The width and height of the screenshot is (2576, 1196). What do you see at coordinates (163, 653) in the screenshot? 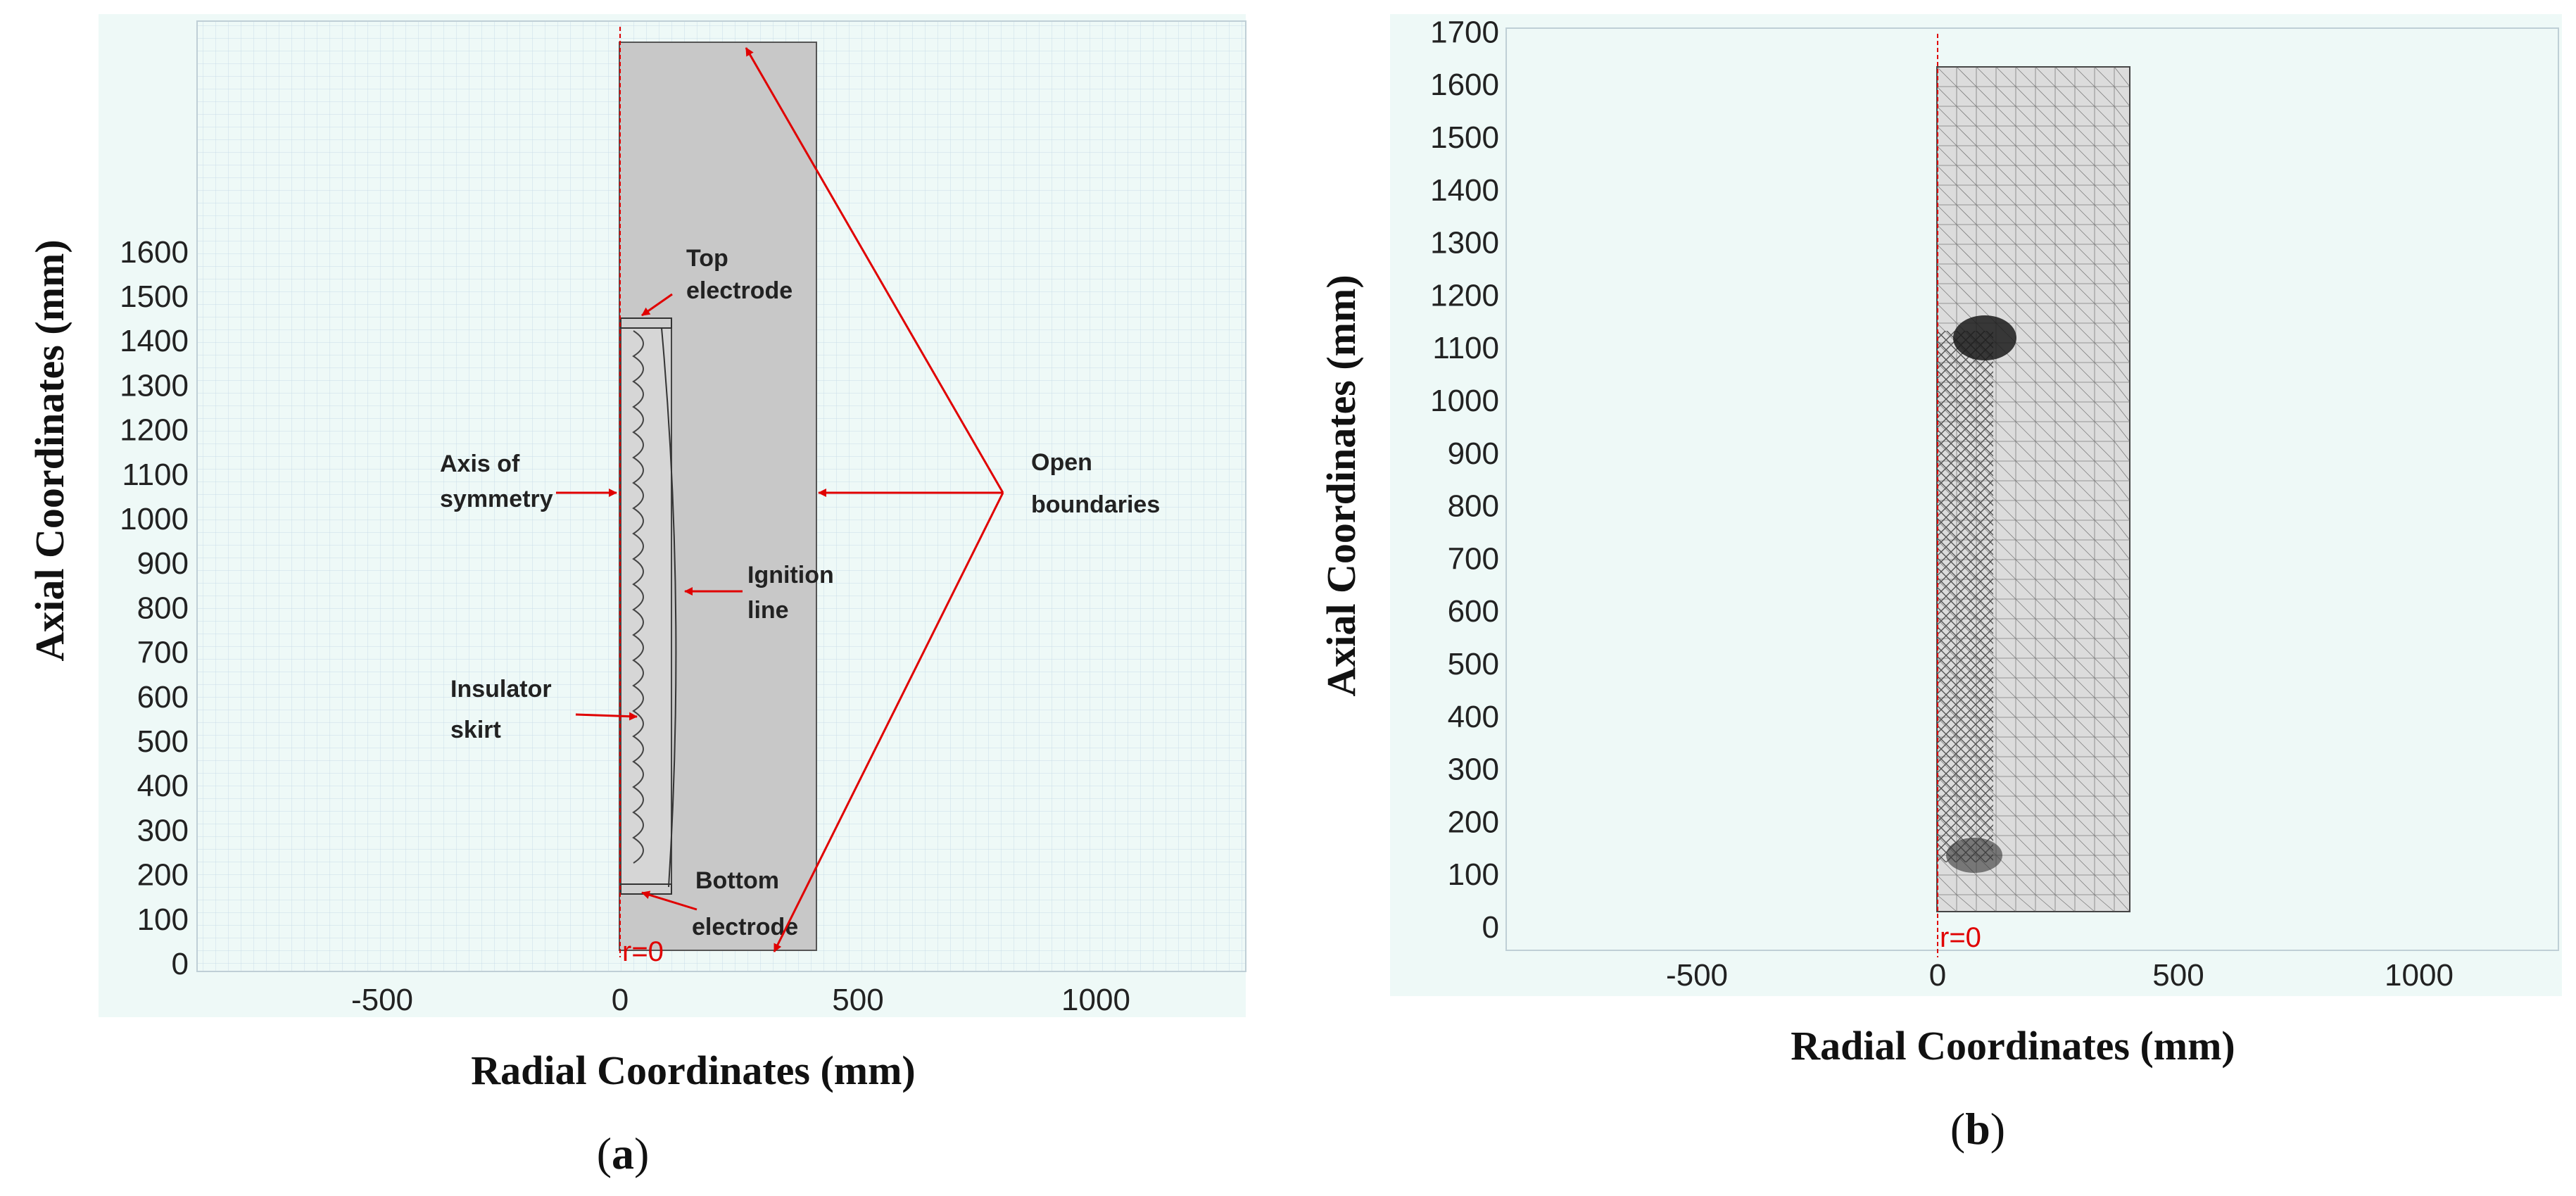
I see `panel-a-y-tick-label: 700` at bounding box center [163, 653].